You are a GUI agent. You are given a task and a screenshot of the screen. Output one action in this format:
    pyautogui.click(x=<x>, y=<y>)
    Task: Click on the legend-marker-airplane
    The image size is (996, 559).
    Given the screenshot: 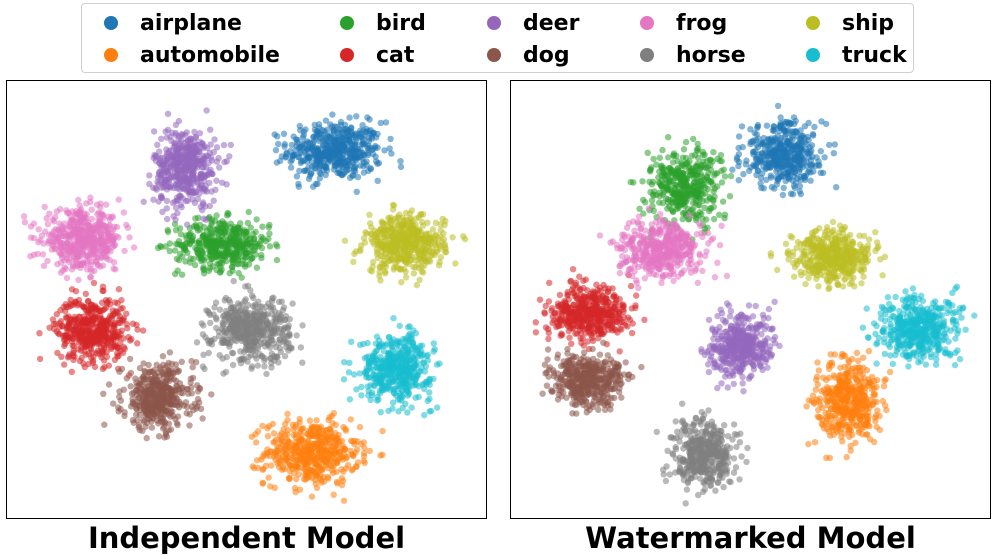 What is the action you would take?
    pyautogui.click(x=111, y=23)
    